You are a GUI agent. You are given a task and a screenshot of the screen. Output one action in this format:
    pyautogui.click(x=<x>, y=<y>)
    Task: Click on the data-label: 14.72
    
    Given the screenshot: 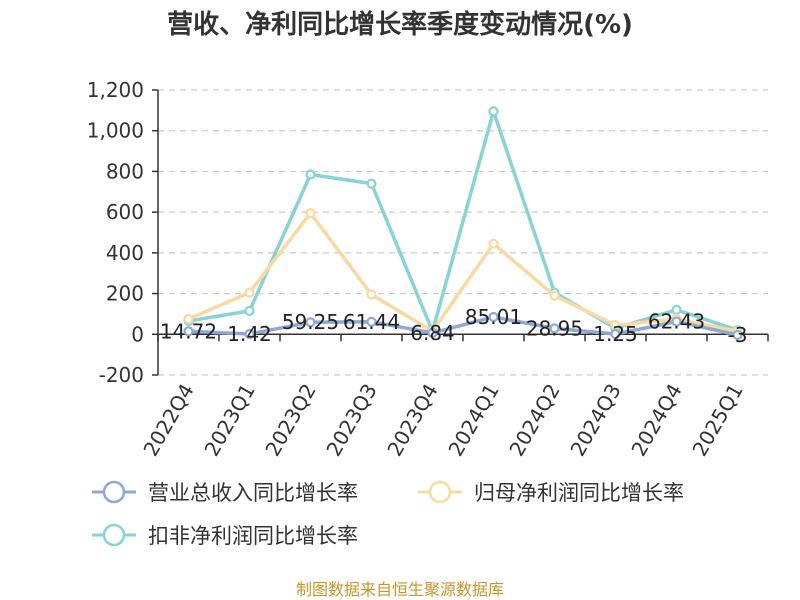 What is the action you would take?
    pyautogui.click(x=188, y=331)
    